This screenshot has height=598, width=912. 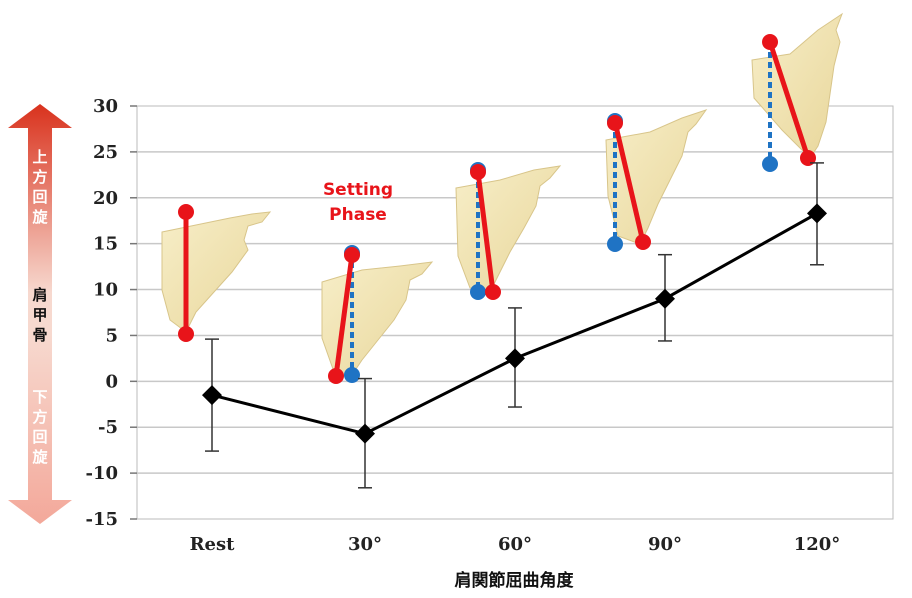 I want to click on side-arrow: 上 方 回 旋 肩 甲 骨 下 方 回 旋, so click(x=40, y=314).